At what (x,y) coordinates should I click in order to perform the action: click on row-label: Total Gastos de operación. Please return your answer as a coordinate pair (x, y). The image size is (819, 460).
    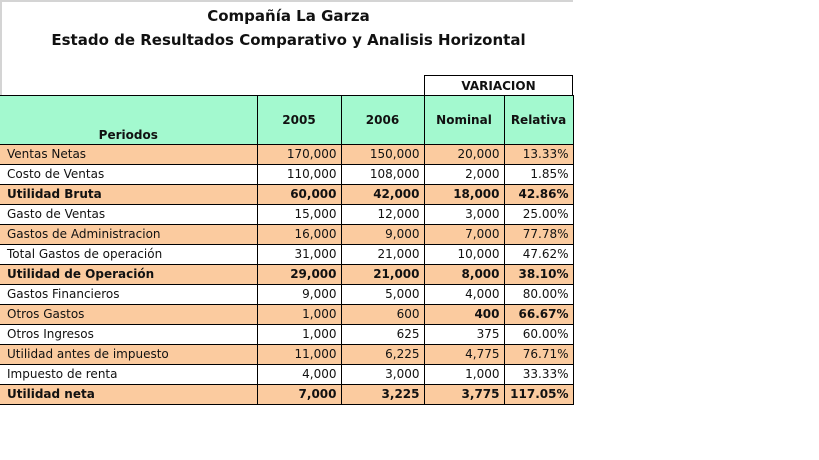
    Looking at the image, I should click on (129, 254).